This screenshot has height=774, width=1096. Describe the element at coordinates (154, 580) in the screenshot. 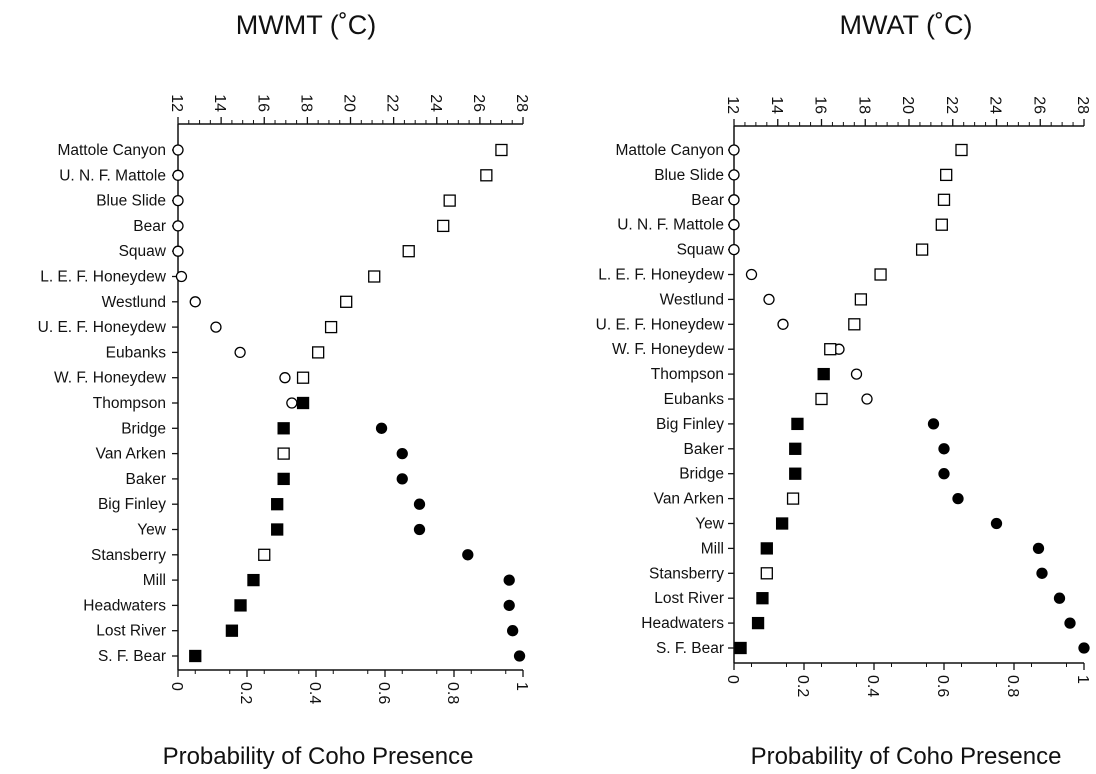

I see `site-label: Mill` at that location.